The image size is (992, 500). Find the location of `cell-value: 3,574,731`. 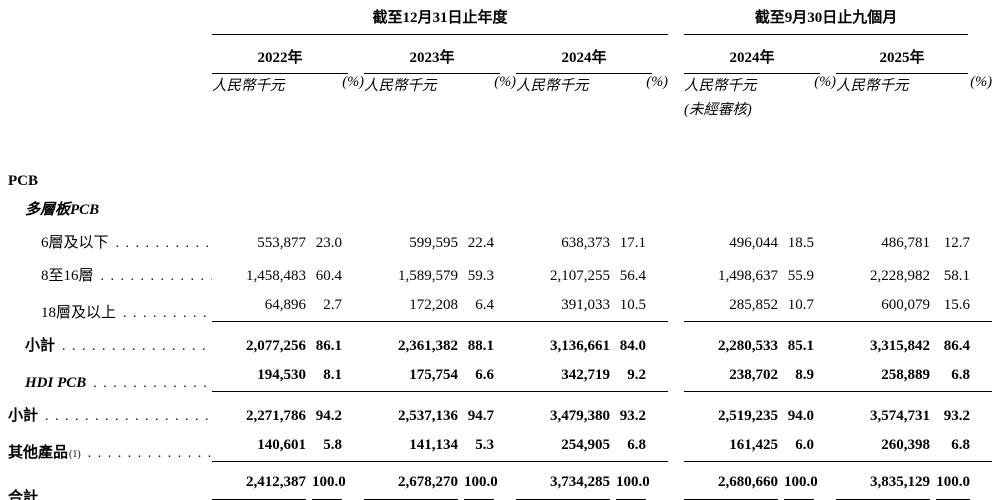

cell-value: 3,574,731 is located at coordinates (900, 416).